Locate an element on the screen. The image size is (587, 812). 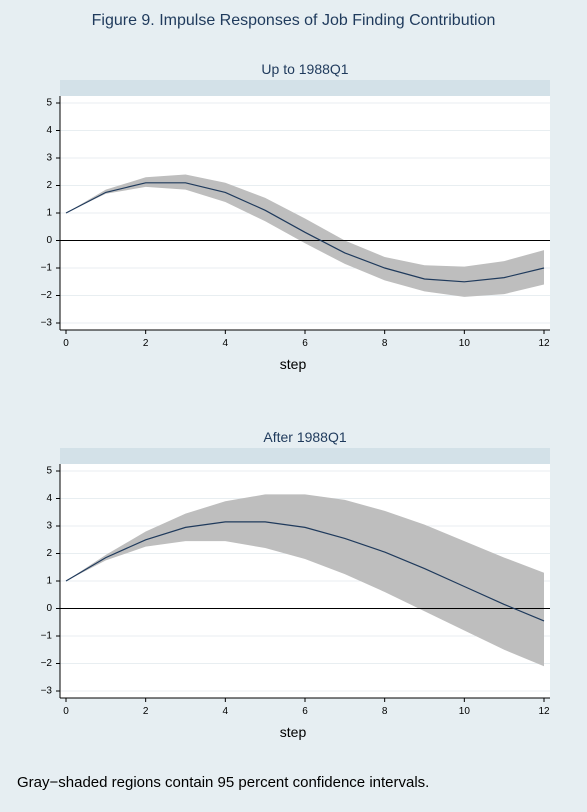
confidence-band is located at coordinates (305, 235).